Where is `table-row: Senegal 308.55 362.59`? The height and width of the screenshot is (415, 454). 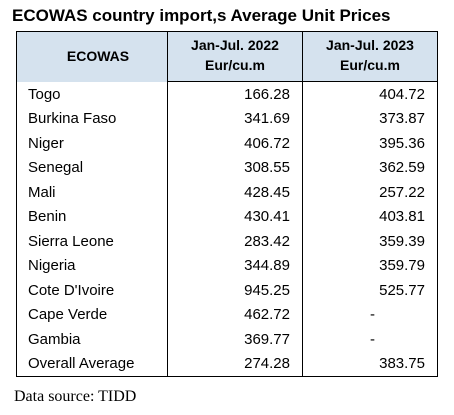
table-row: Senegal 308.55 362.59 is located at coordinates (227, 167).